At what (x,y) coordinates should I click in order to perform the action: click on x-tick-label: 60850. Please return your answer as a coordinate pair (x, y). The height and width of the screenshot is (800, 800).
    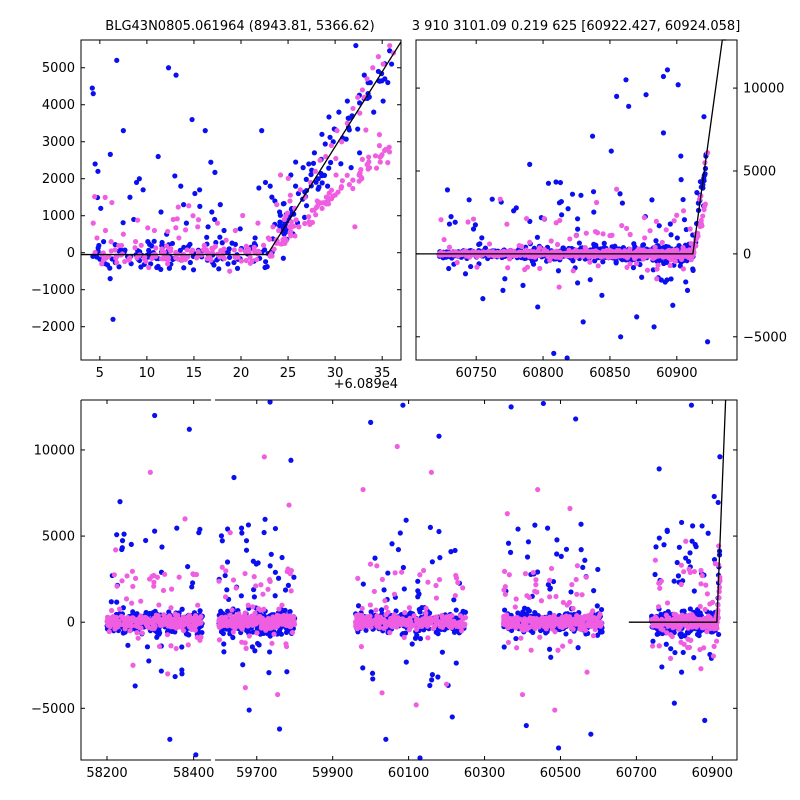
    Looking at the image, I should click on (609, 373).